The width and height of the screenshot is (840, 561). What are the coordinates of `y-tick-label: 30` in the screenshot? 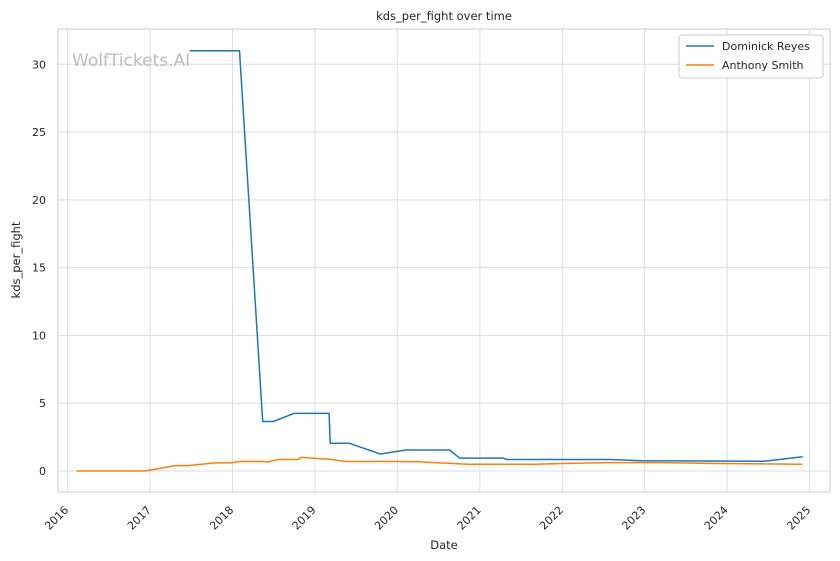 It's located at (39, 64).